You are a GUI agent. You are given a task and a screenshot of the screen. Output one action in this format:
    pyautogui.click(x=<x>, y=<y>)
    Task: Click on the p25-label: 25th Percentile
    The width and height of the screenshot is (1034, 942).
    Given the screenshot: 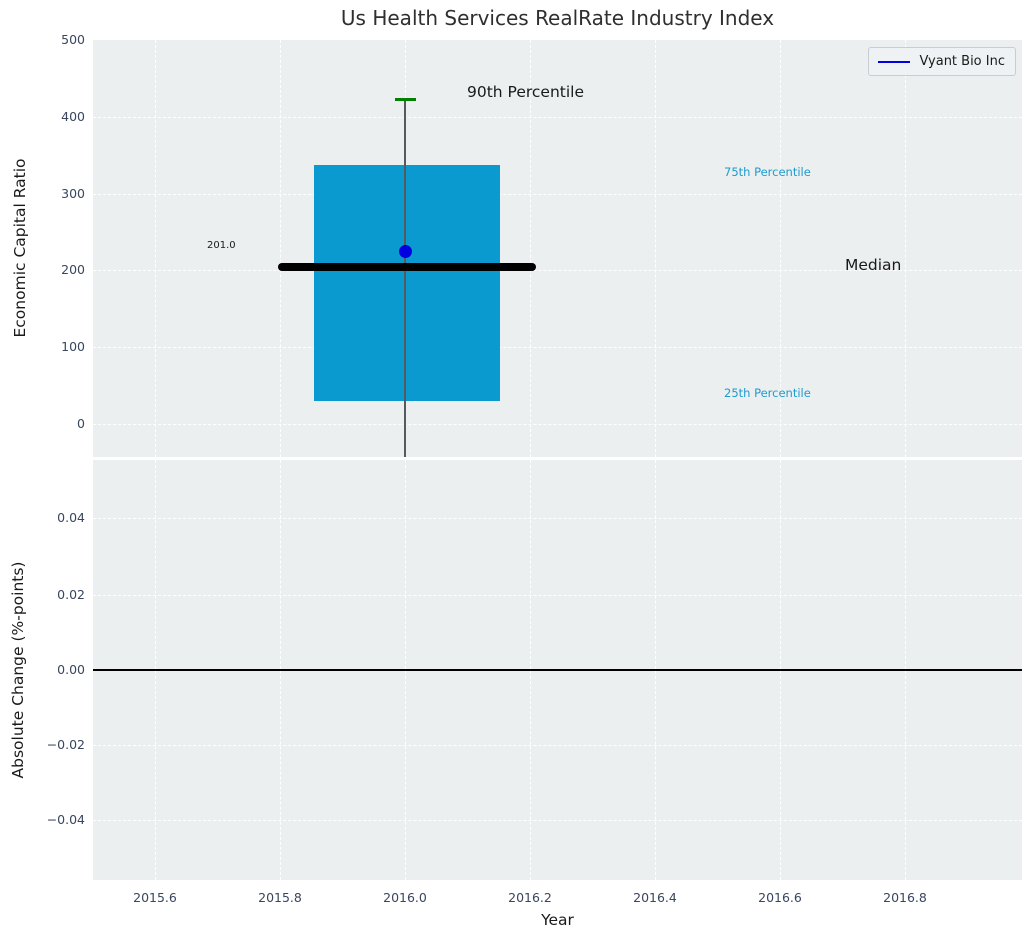 What is the action you would take?
    pyautogui.click(x=767, y=393)
    